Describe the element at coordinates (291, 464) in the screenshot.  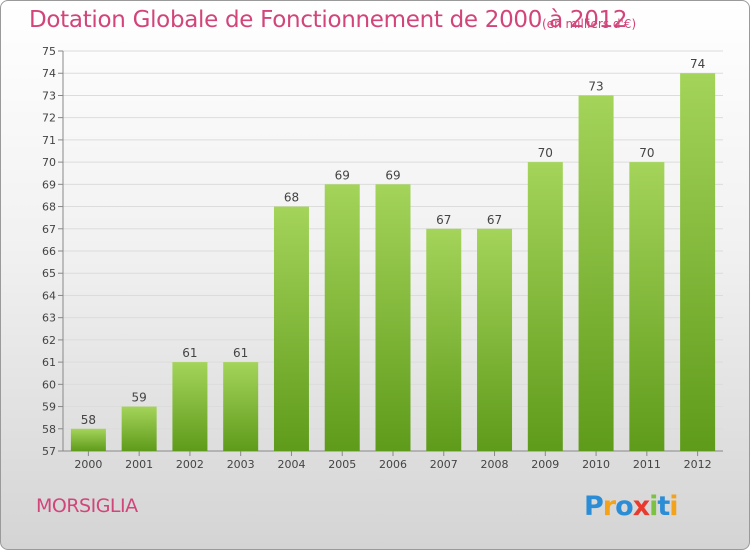
I see `x-tick-label: 2004` at that location.